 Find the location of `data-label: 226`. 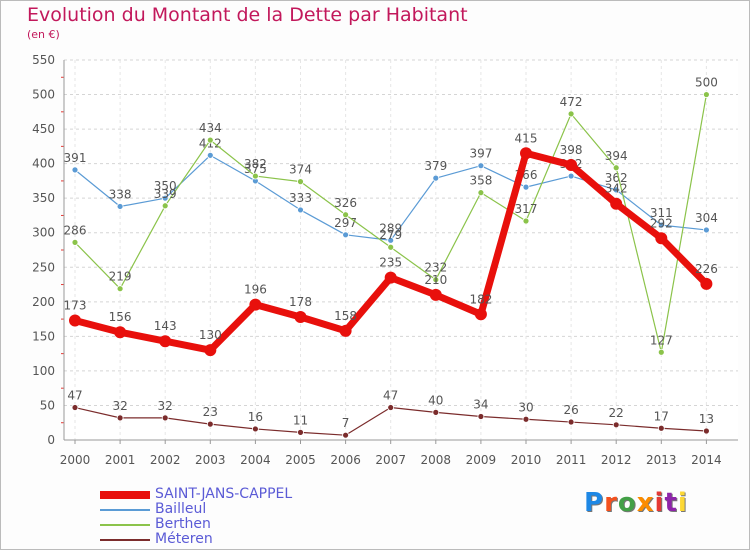

data-label: 226 is located at coordinates (706, 269).